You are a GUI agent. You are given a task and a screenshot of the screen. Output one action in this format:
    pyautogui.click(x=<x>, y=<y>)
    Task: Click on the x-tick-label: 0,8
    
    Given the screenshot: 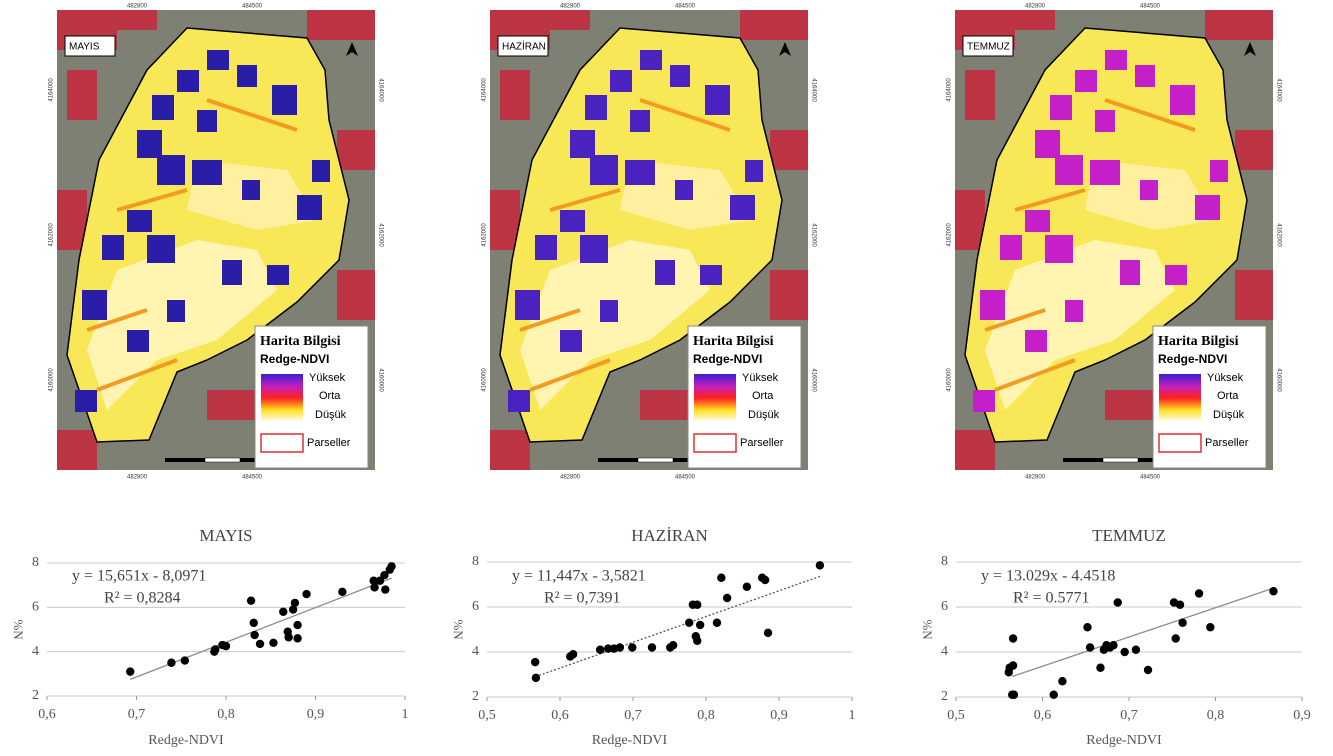 What is the action you would take?
    pyautogui.click(x=706, y=715)
    